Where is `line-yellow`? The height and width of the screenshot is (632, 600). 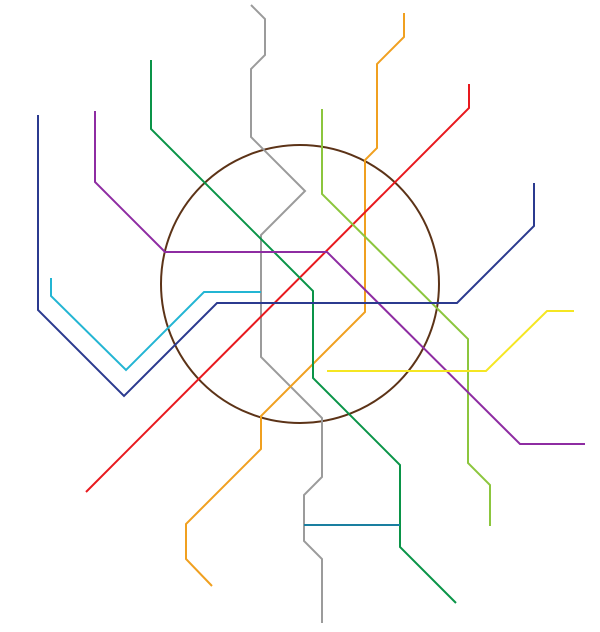 line-yellow is located at coordinates (450, 341).